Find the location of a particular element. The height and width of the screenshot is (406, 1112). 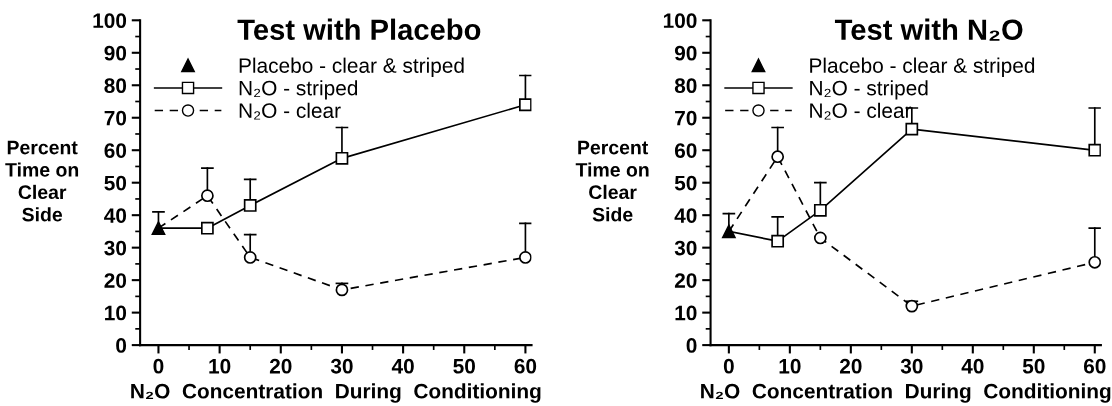

chart-title: Test with N₂O is located at coordinates (928, 29).